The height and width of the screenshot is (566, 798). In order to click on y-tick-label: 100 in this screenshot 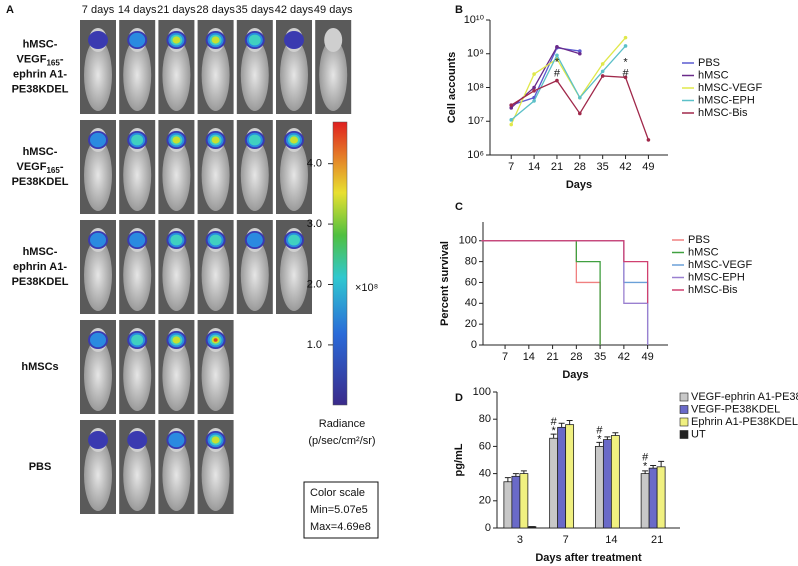, I will do `click(468, 241)`.